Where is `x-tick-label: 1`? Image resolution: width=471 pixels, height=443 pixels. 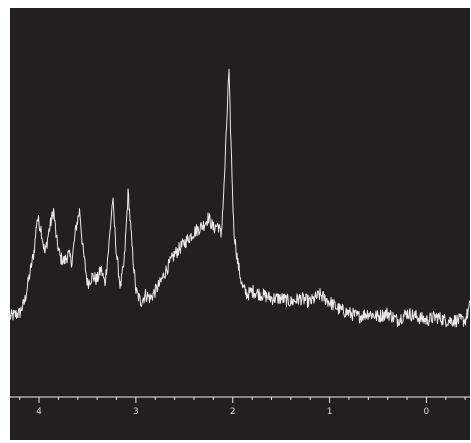 x-tick-label: 1 is located at coordinates (330, 412).